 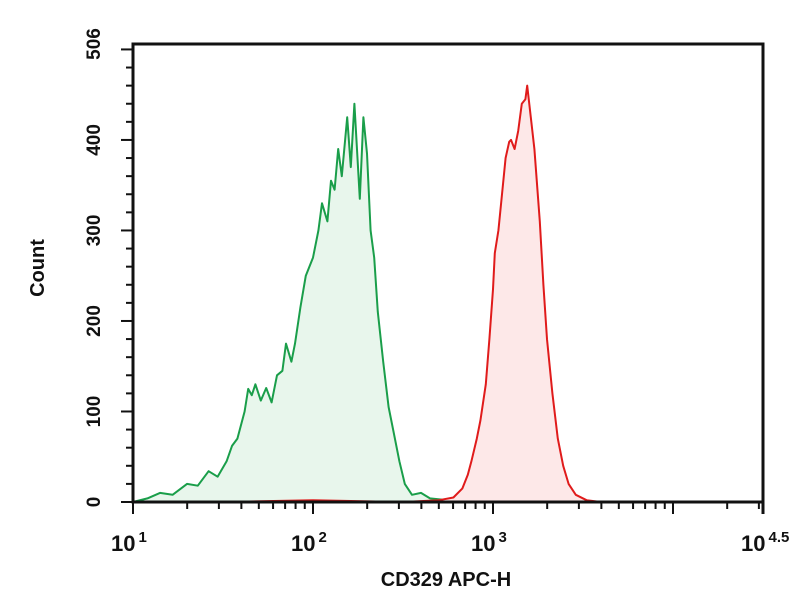 What do you see at coordinates (309, 542) in the screenshot?
I see `x-tick-label: 10 2` at bounding box center [309, 542].